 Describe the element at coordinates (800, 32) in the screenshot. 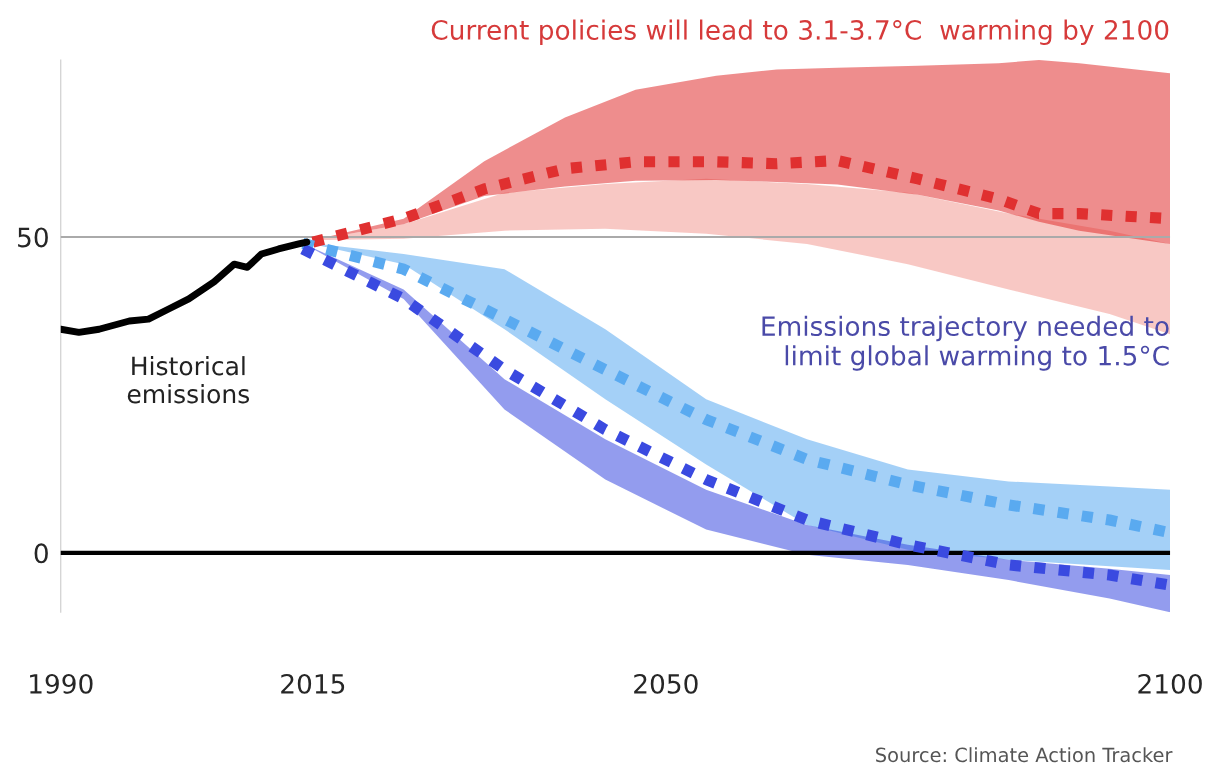

I see `chart-title: Current policies will lead to 3.1-3.7°C warming by 2100` at that location.